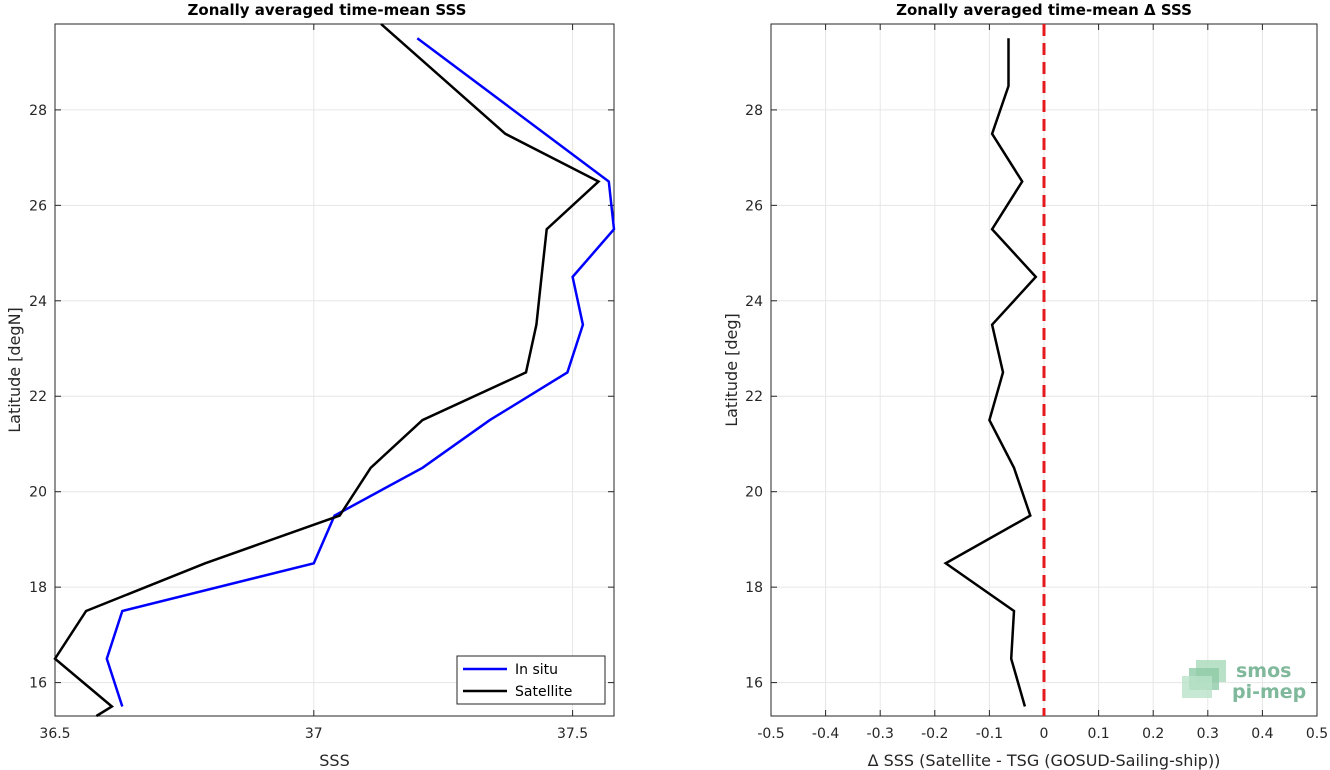 This screenshot has height=770, width=1330. I want to click on x-tick-label: -0.5, so click(770, 734).